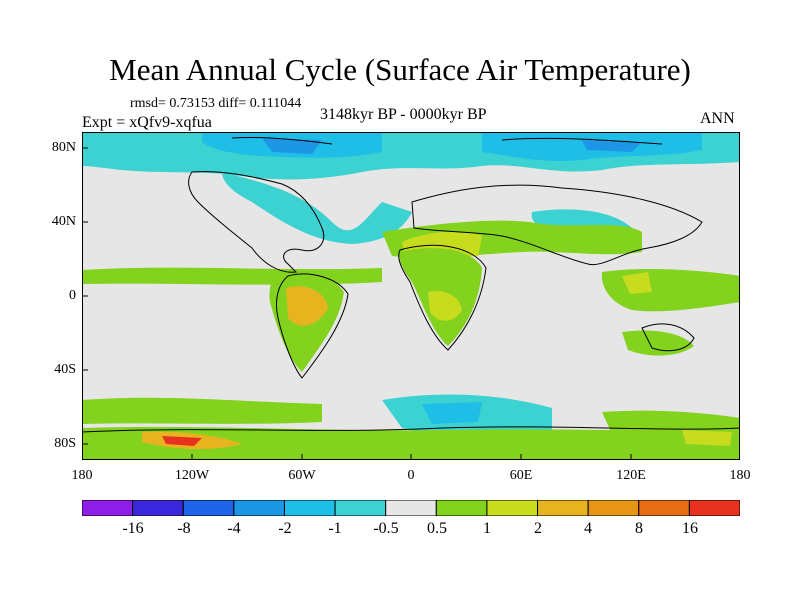 Image resolution: width=800 pixels, height=600 pixels. What do you see at coordinates (521, 475) in the screenshot?
I see `lon-label: 60E` at bounding box center [521, 475].